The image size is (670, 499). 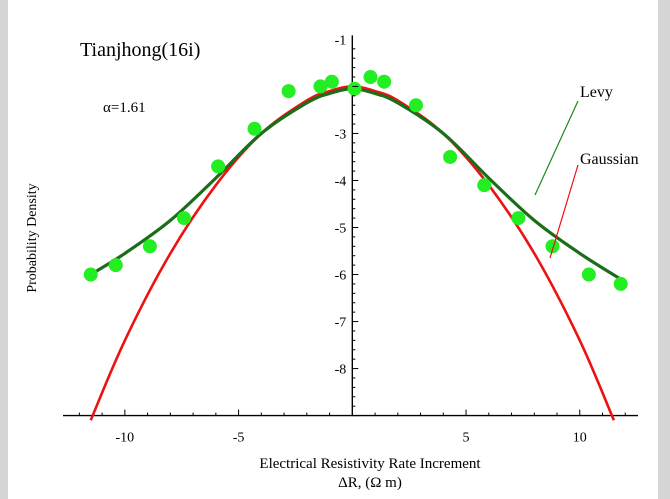 I want to click on y-tick-label: -8, so click(x=341, y=370).